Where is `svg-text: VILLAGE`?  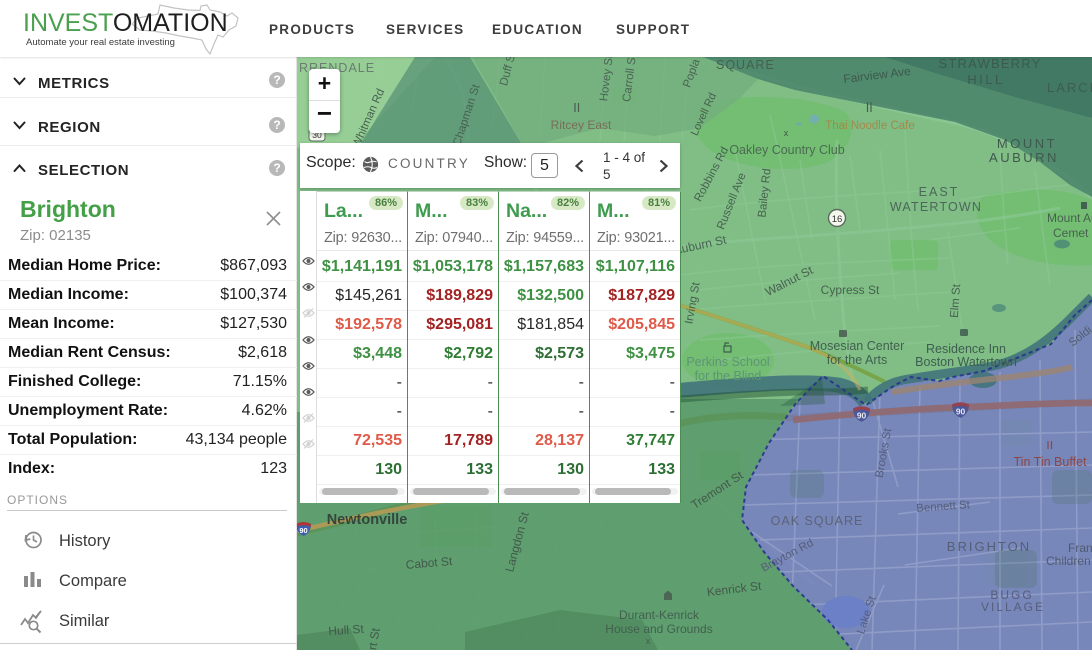
svg-text: VILLAGE is located at coordinates (1013, 607).